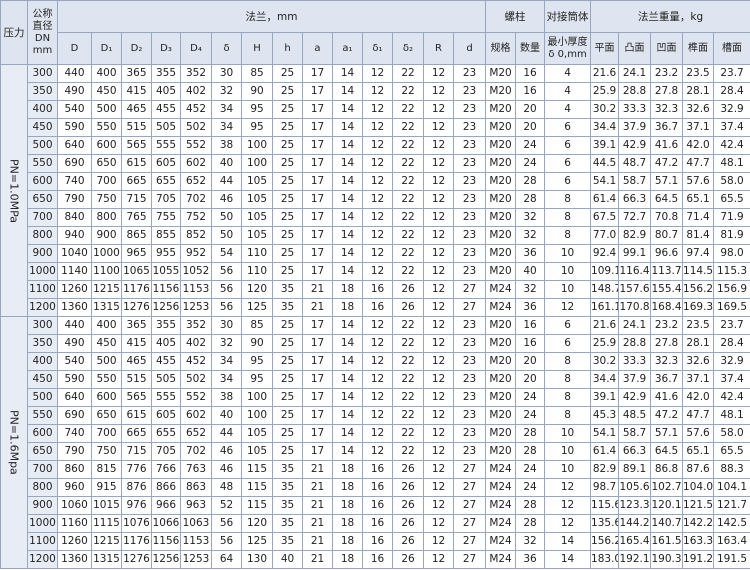 This screenshot has height=570, width=750. Describe the element at coordinates (166, 325) in the screenshot. I see `data-cell: 355` at that location.